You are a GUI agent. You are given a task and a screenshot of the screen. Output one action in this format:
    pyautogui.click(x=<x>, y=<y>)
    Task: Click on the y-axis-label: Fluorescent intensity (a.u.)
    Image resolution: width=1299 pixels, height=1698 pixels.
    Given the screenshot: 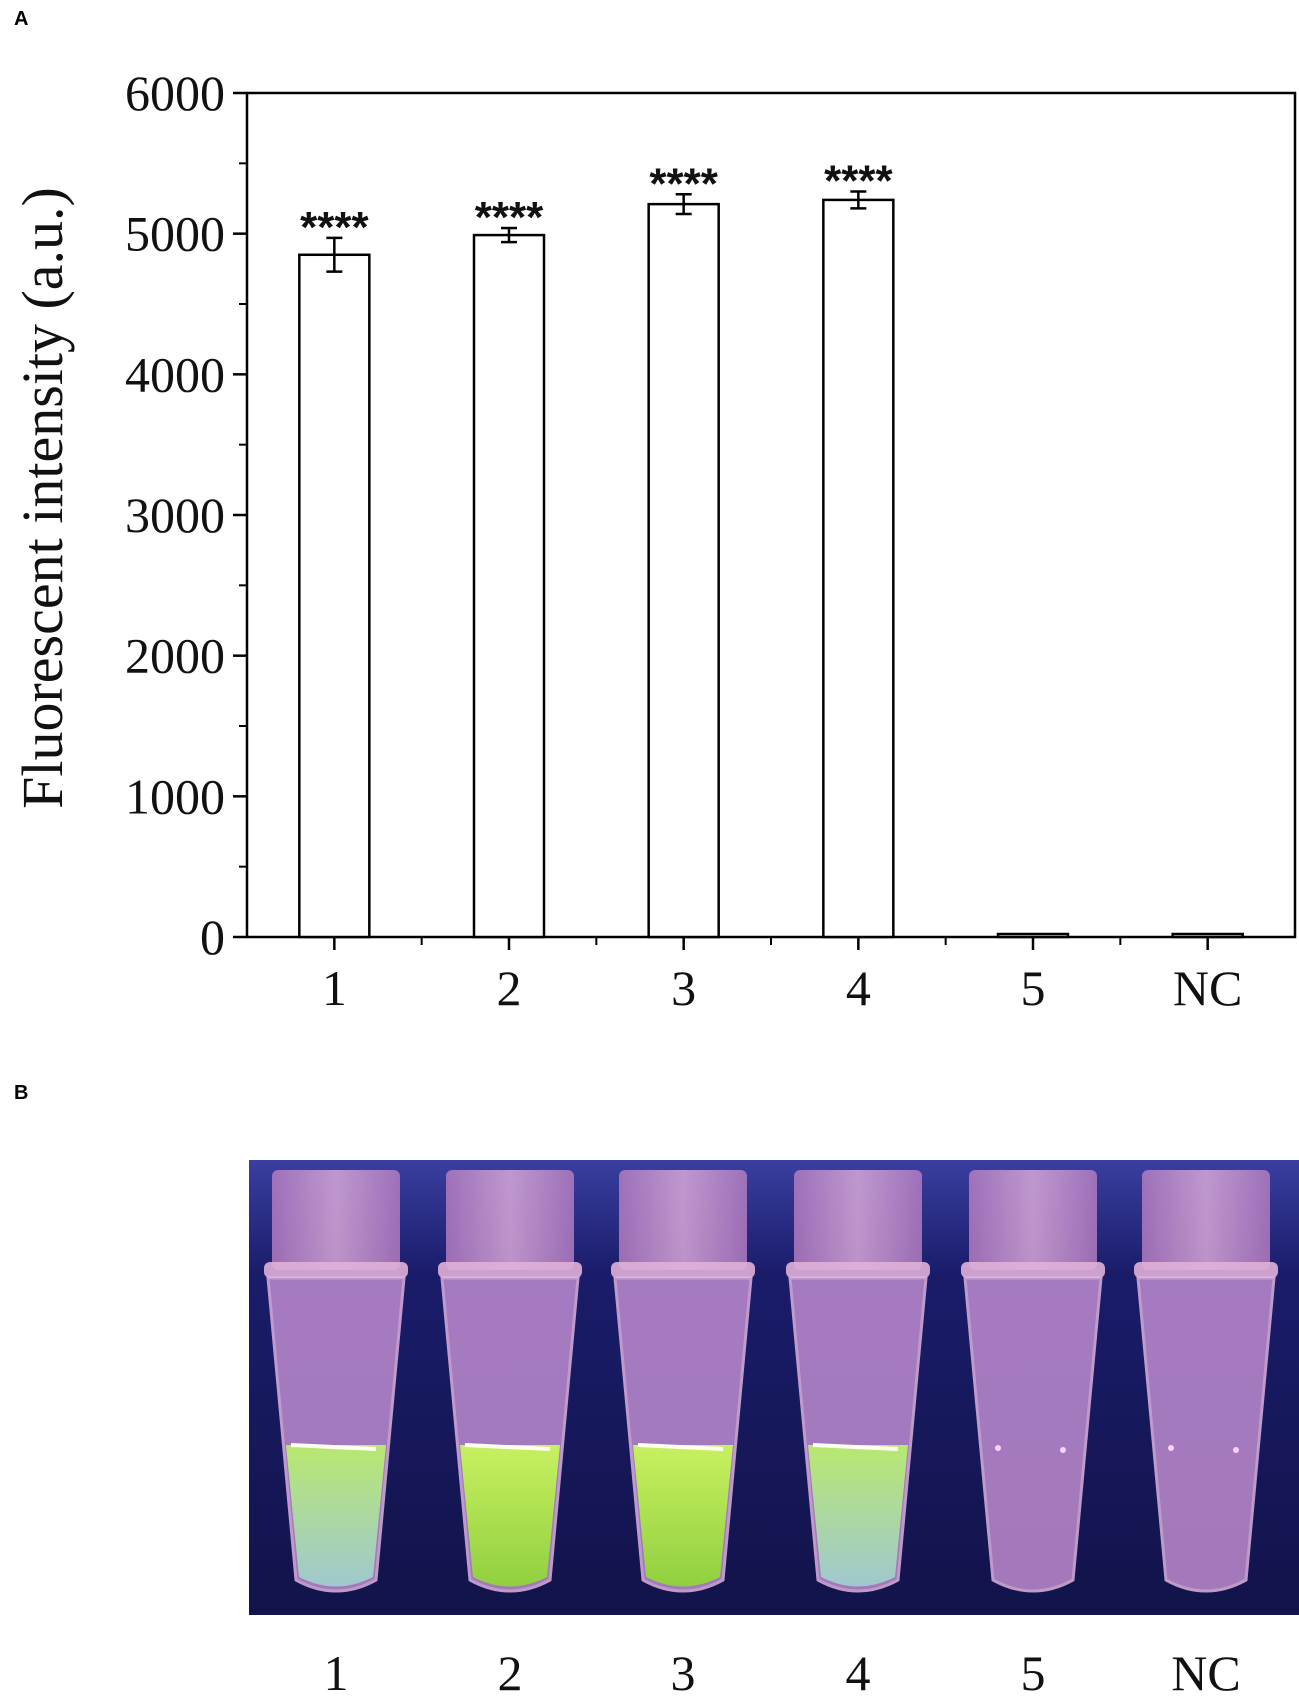 What is the action you would take?
    pyautogui.click(x=42, y=498)
    